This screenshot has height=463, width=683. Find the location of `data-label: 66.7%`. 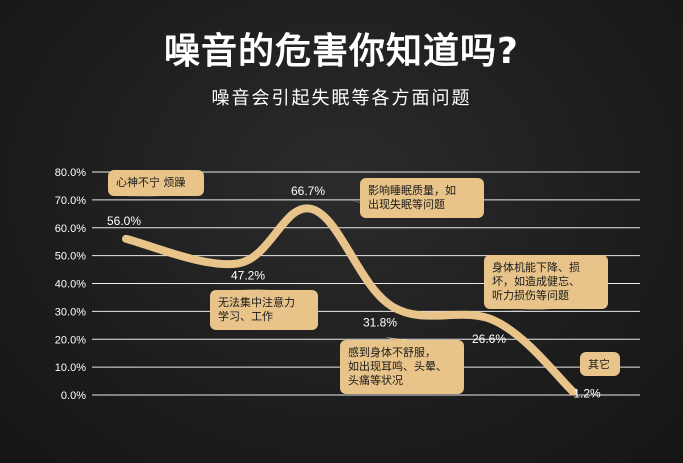

data-label: 66.7% is located at coordinates (308, 191).